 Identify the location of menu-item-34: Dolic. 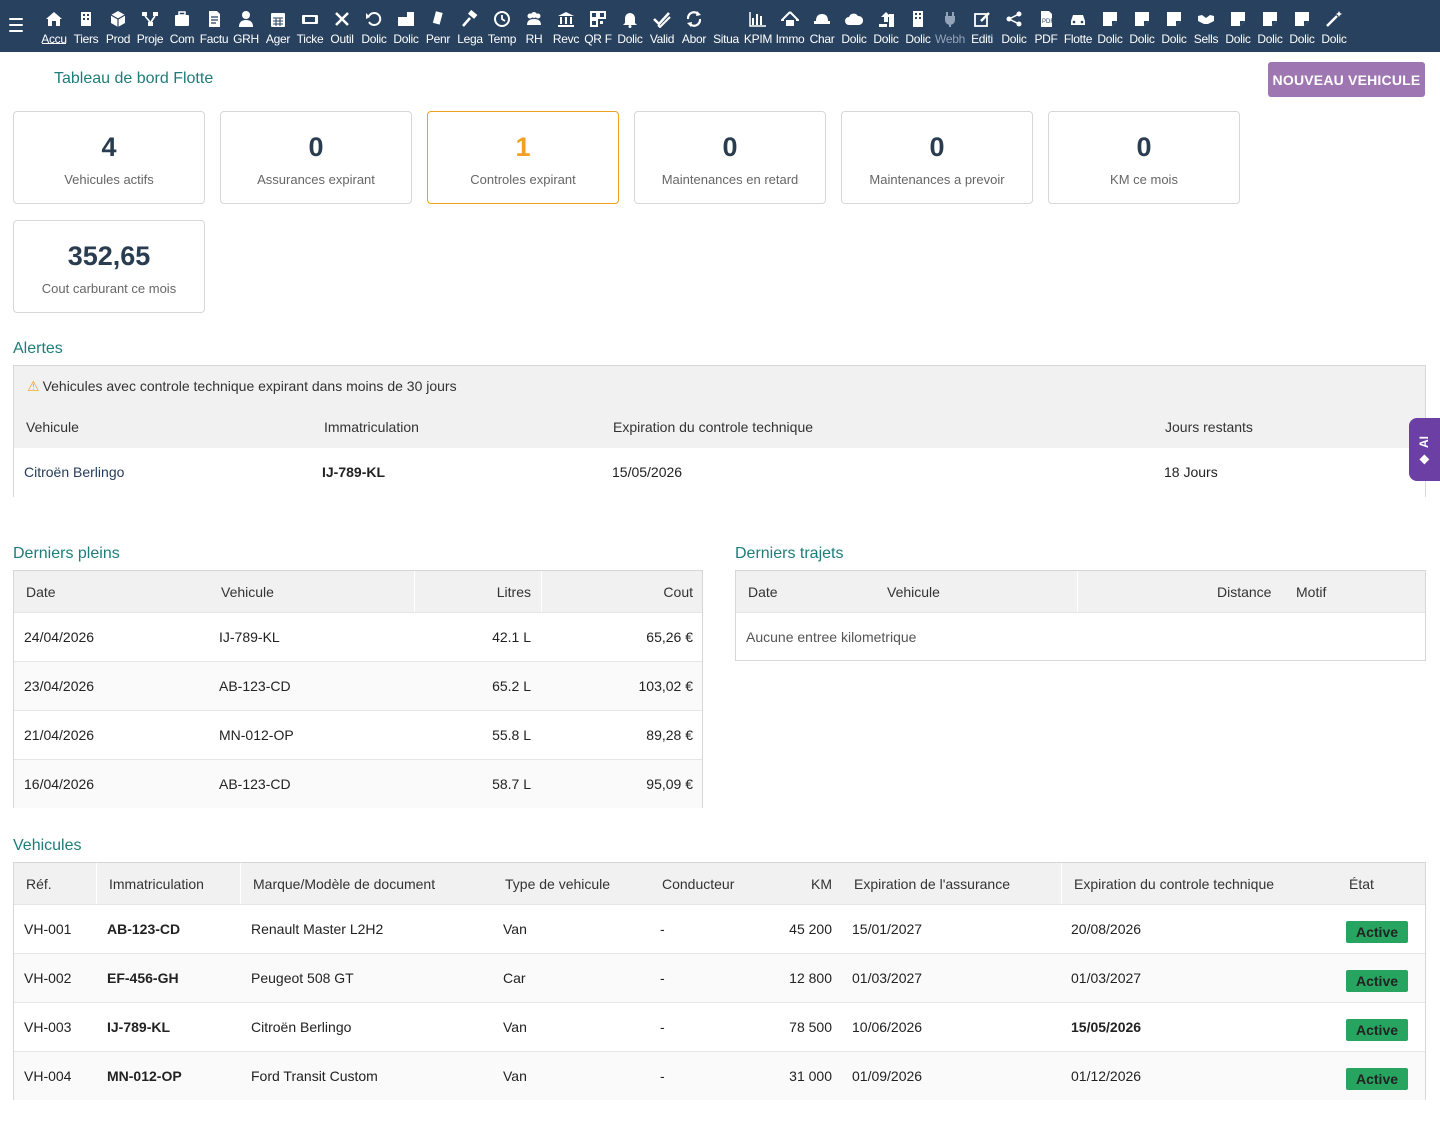
(1142, 26).